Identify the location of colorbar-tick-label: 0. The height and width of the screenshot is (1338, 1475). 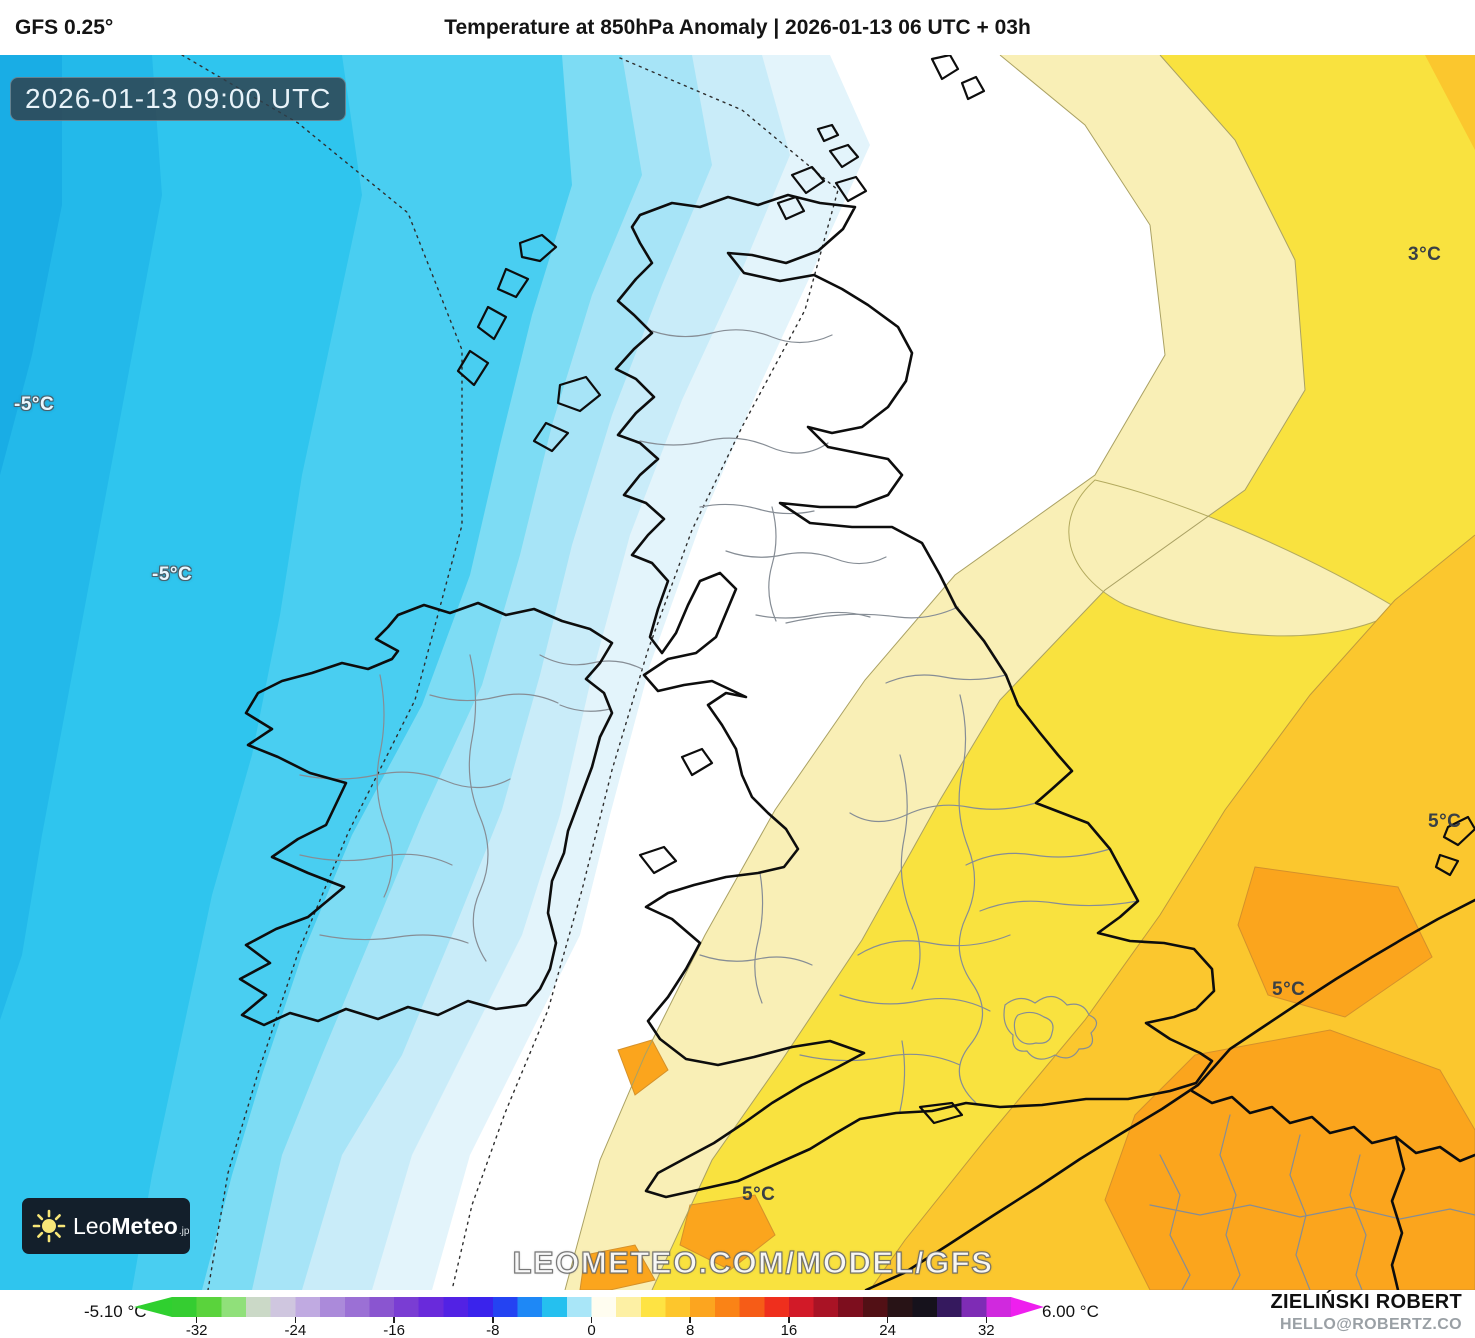
(591, 1330).